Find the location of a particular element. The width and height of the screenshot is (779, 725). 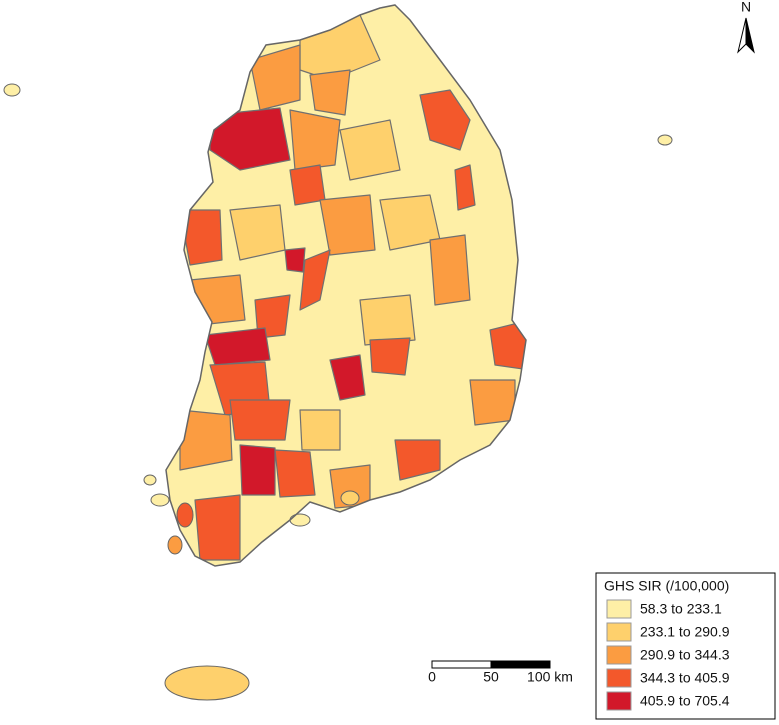

scale-label: 100 km is located at coordinates (550, 677).